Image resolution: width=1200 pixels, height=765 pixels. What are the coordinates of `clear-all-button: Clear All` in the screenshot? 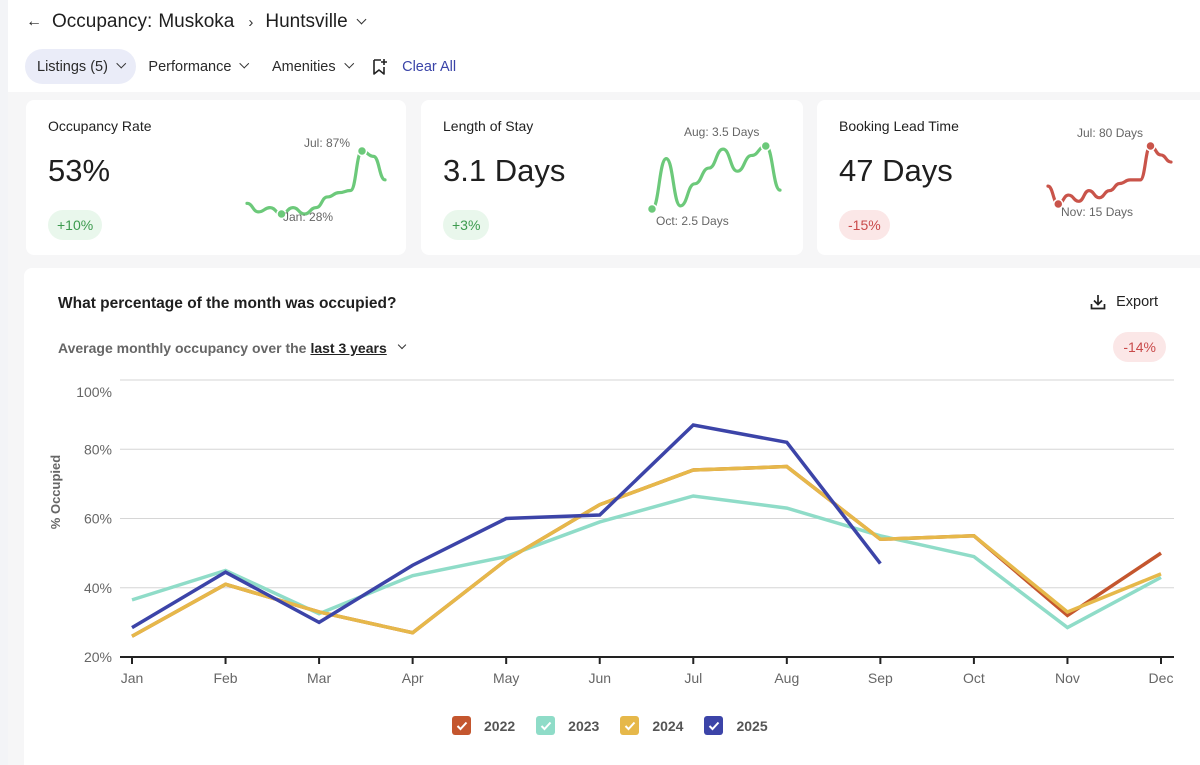 It's located at (429, 66).